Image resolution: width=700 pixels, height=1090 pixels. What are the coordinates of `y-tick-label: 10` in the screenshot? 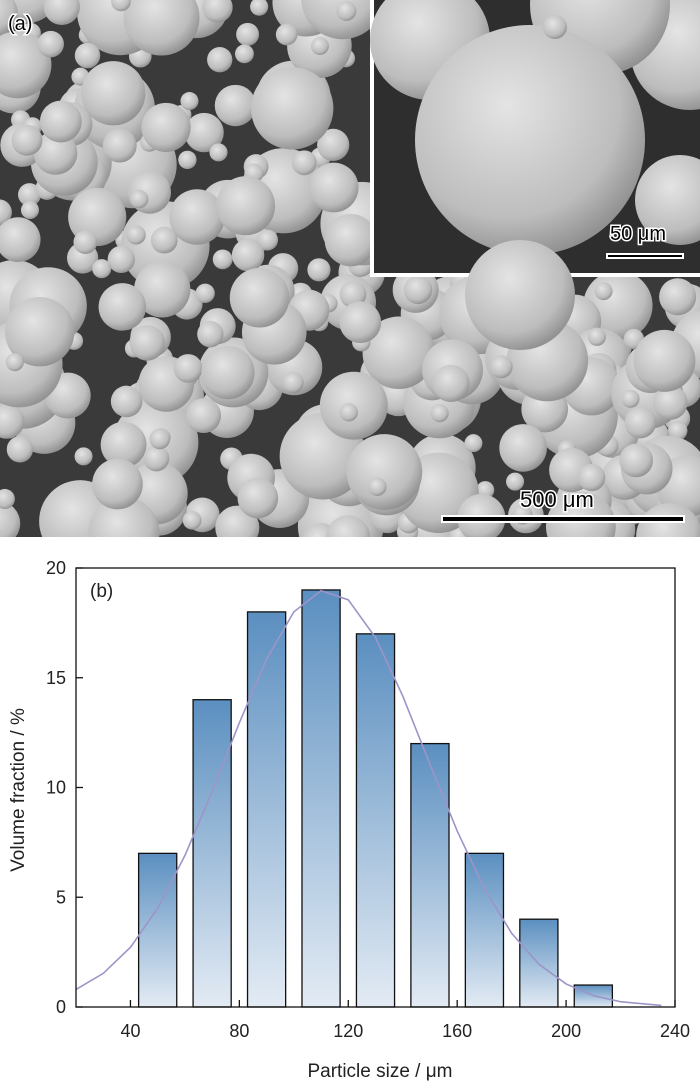 It's located at (56, 788).